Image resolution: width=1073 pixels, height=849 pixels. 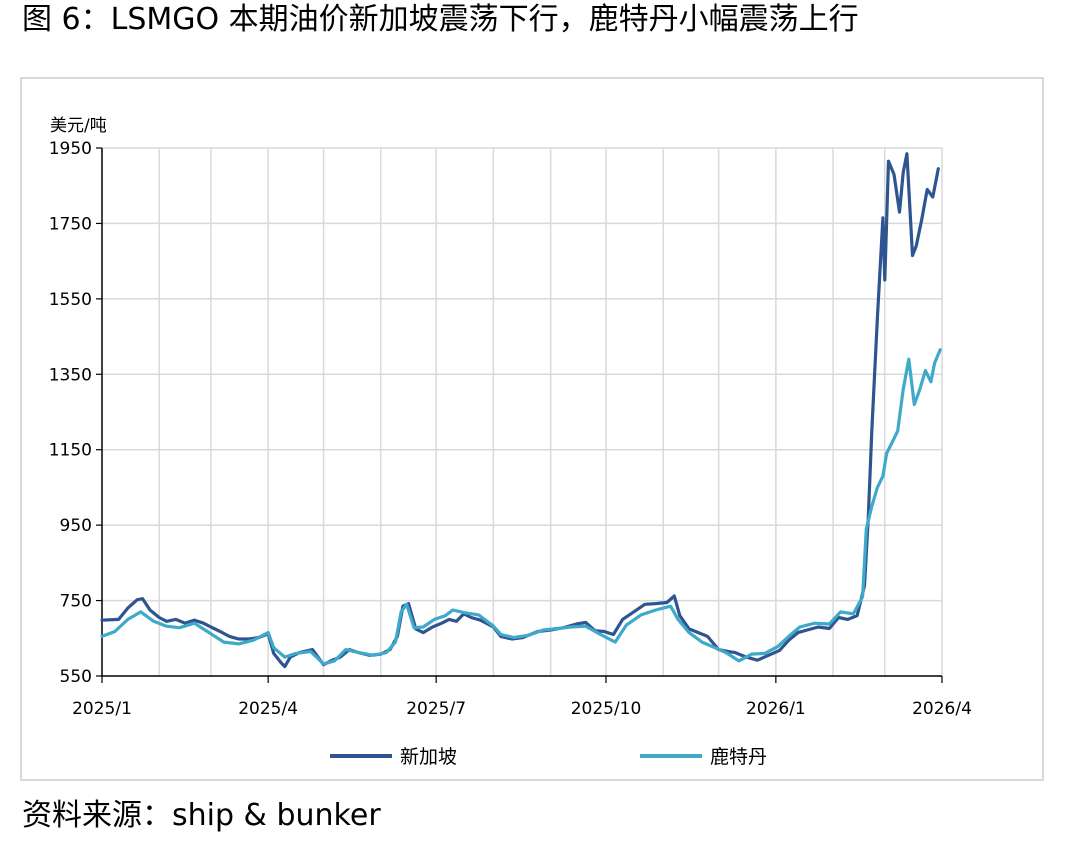 I want to click on x-tick-label: 2026/4, so click(x=942, y=709).